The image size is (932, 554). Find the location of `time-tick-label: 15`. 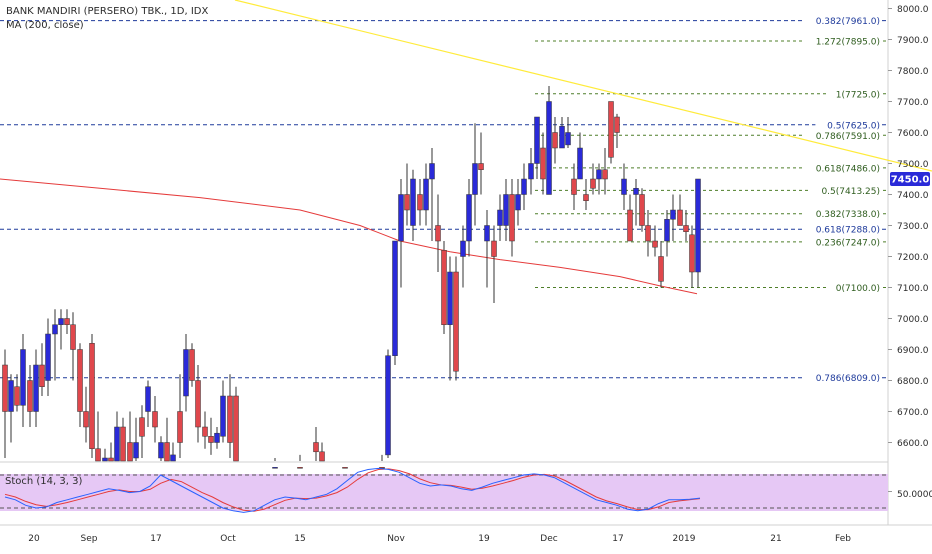

time-tick-label: 15 is located at coordinates (299, 539).